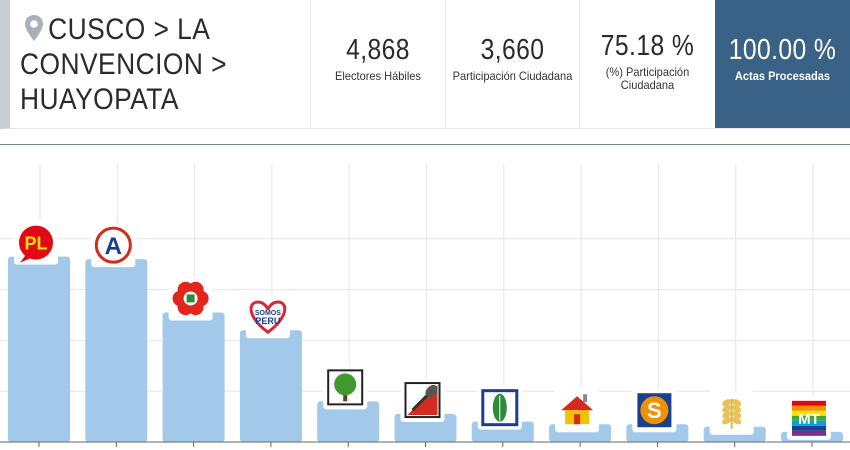 This screenshot has height=450, width=850. I want to click on peru-libre-logo: PL, so click(36, 242).